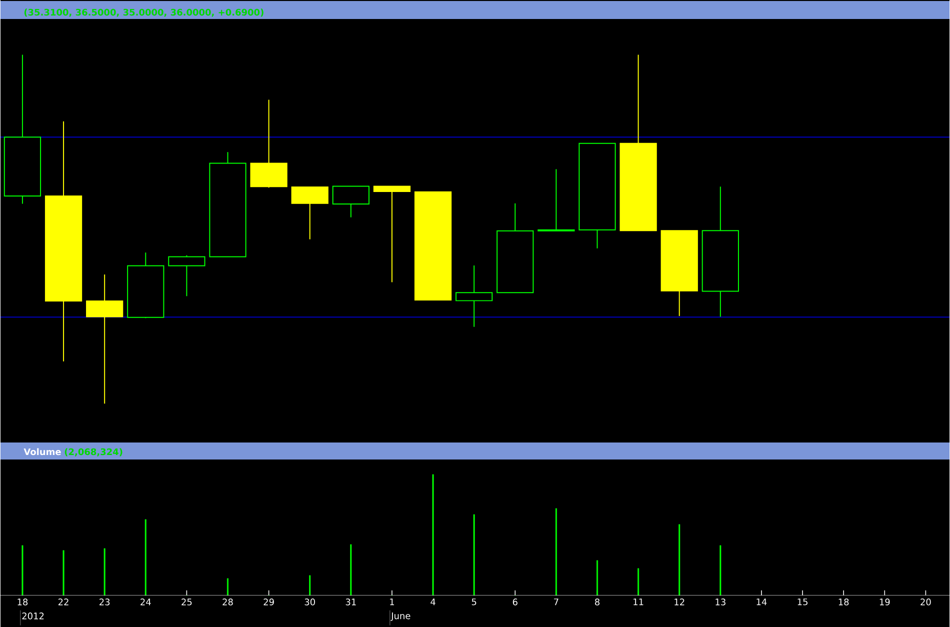 The height and width of the screenshot is (627, 950). I want to click on x-tick-label: 28, so click(227, 602).